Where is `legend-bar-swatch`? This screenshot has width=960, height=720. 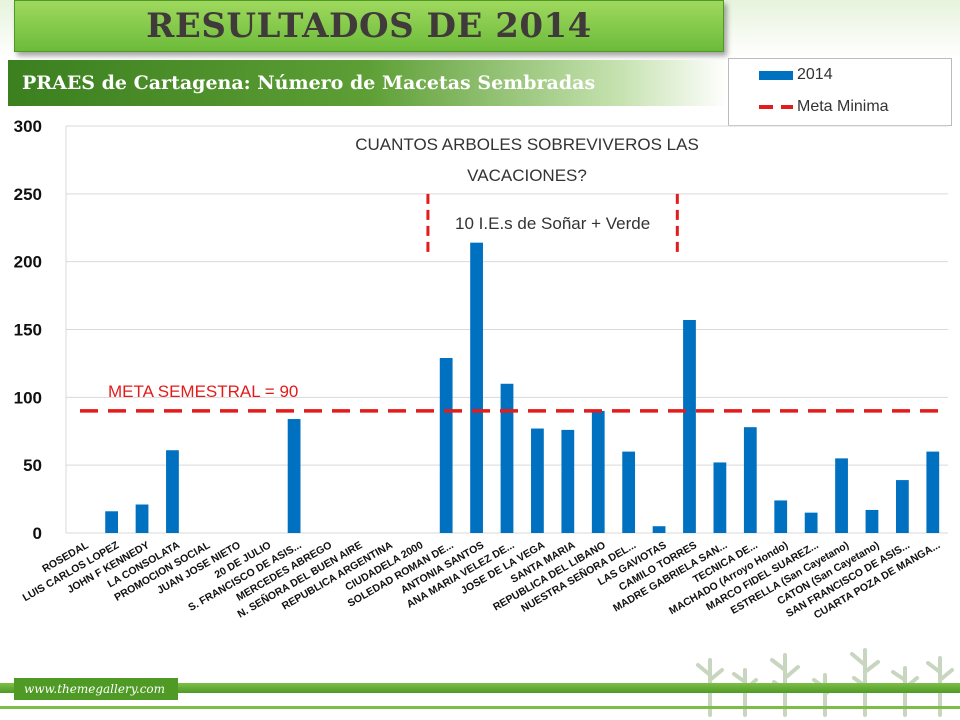
legend-bar-swatch is located at coordinates (776, 75).